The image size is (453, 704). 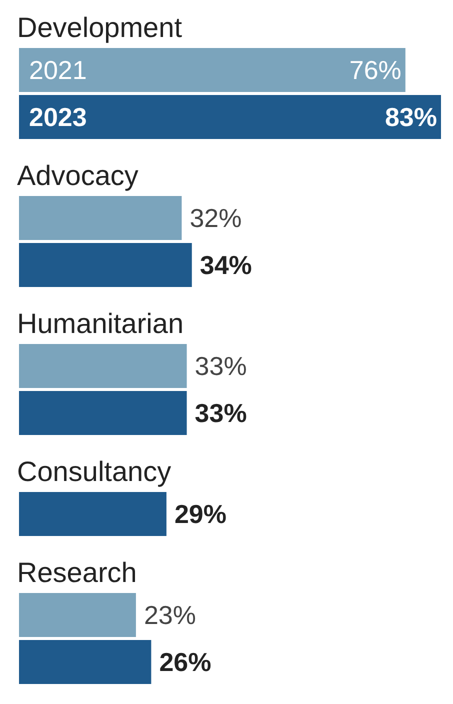 I want to click on data-label: 29%, so click(x=200, y=514).